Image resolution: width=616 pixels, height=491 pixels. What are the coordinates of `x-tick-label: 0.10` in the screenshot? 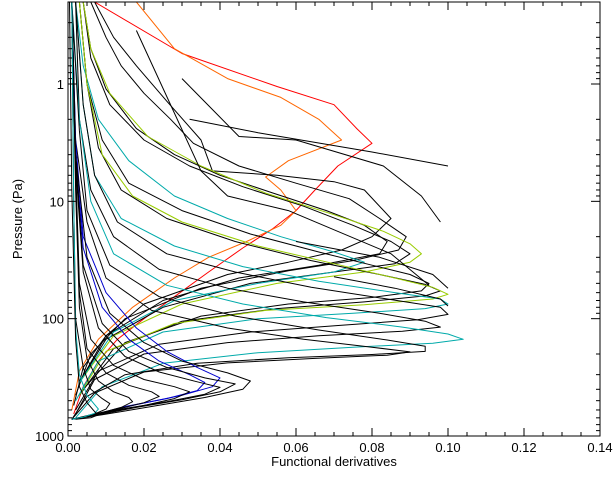 It's located at (447, 447).